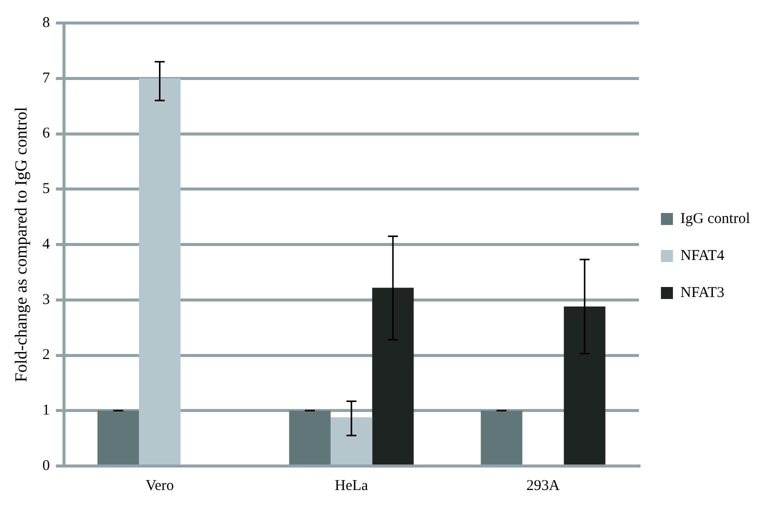 This screenshot has width=778, height=506. I want to click on y-tick-label: 2, so click(46, 355).